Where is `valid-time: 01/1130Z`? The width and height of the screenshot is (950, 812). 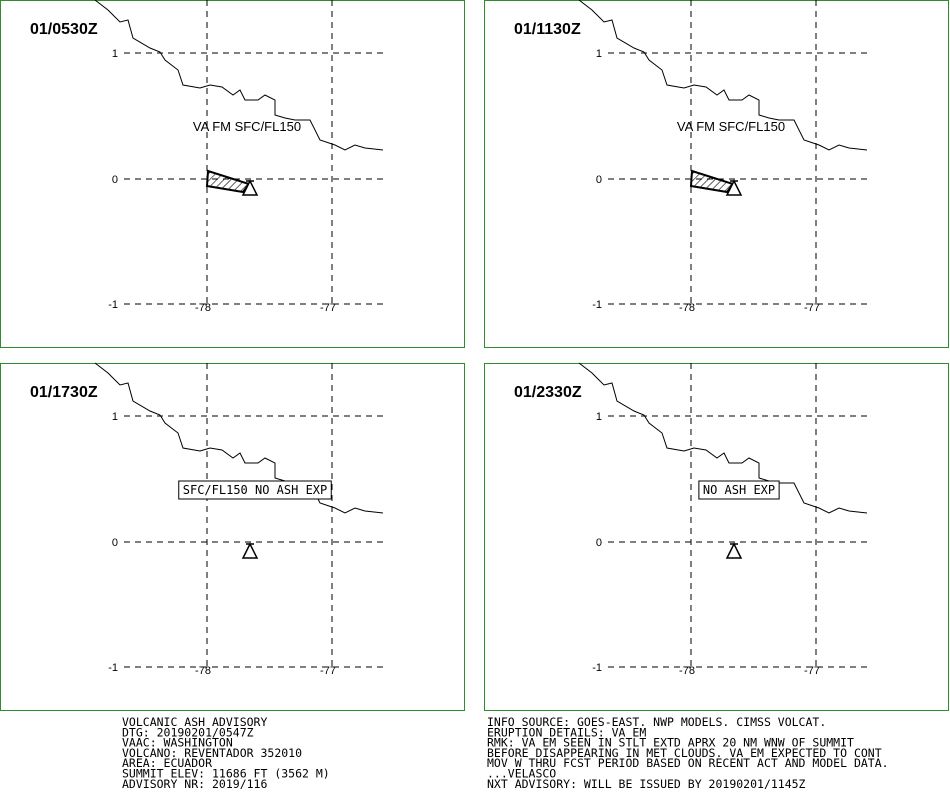 valid-time: 01/1130Z is located at coordinates (547, 29).